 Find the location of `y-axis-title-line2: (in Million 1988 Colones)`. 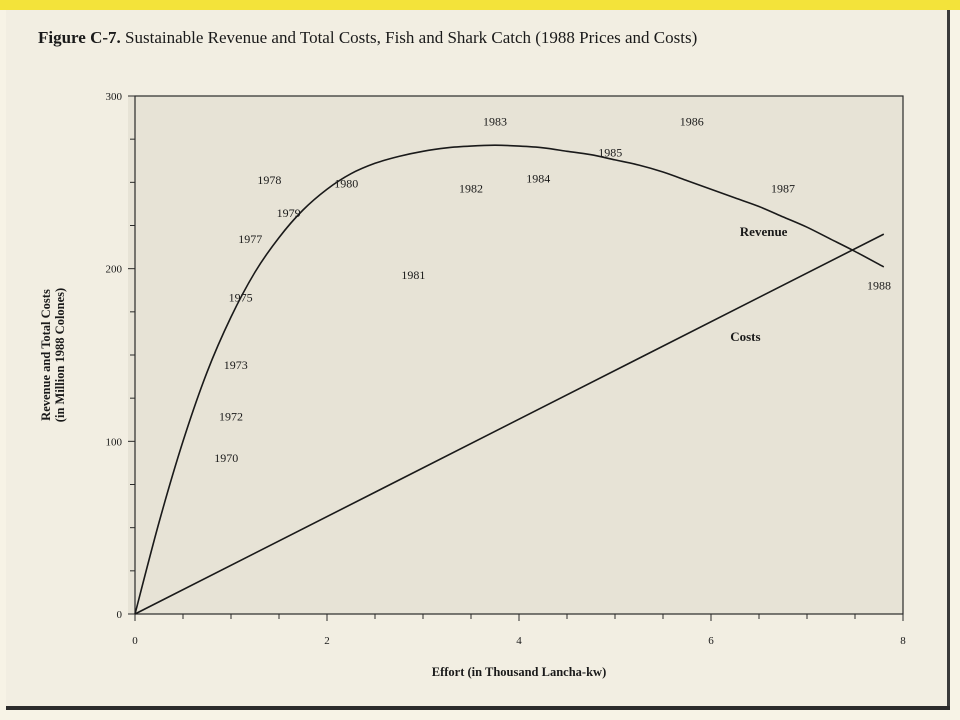

y-axis-title-line2: (in Million 1988 Colones) is located at coordinates (60, 355).